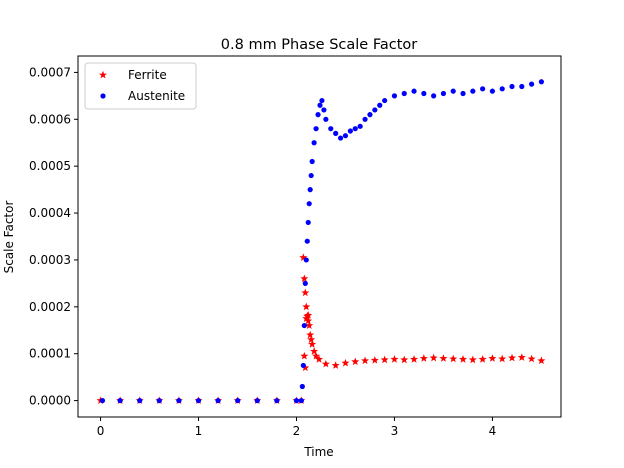 The image size is (624, 468). I want to click on legend-label: Austenite, so click(156, 96).